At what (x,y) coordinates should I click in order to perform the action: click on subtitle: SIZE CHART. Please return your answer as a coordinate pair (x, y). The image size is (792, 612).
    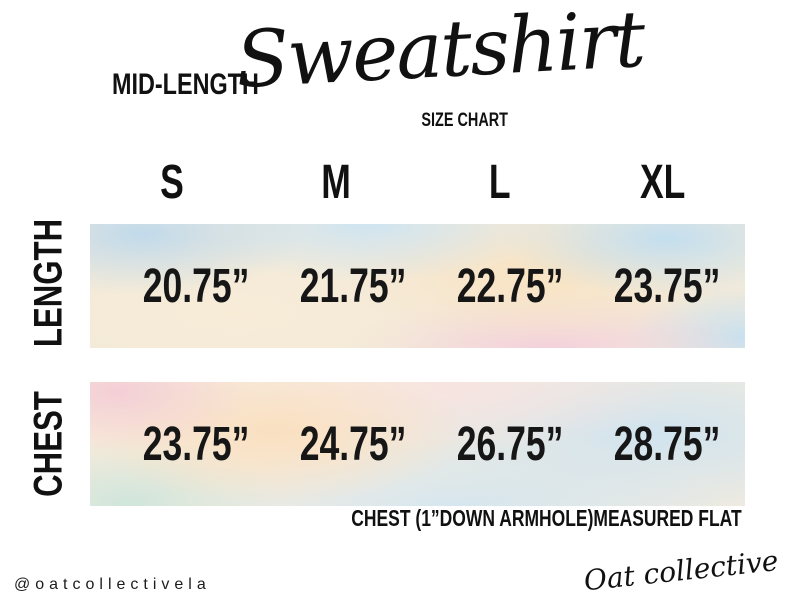
    Looking at the image, I should click on (451, 121).